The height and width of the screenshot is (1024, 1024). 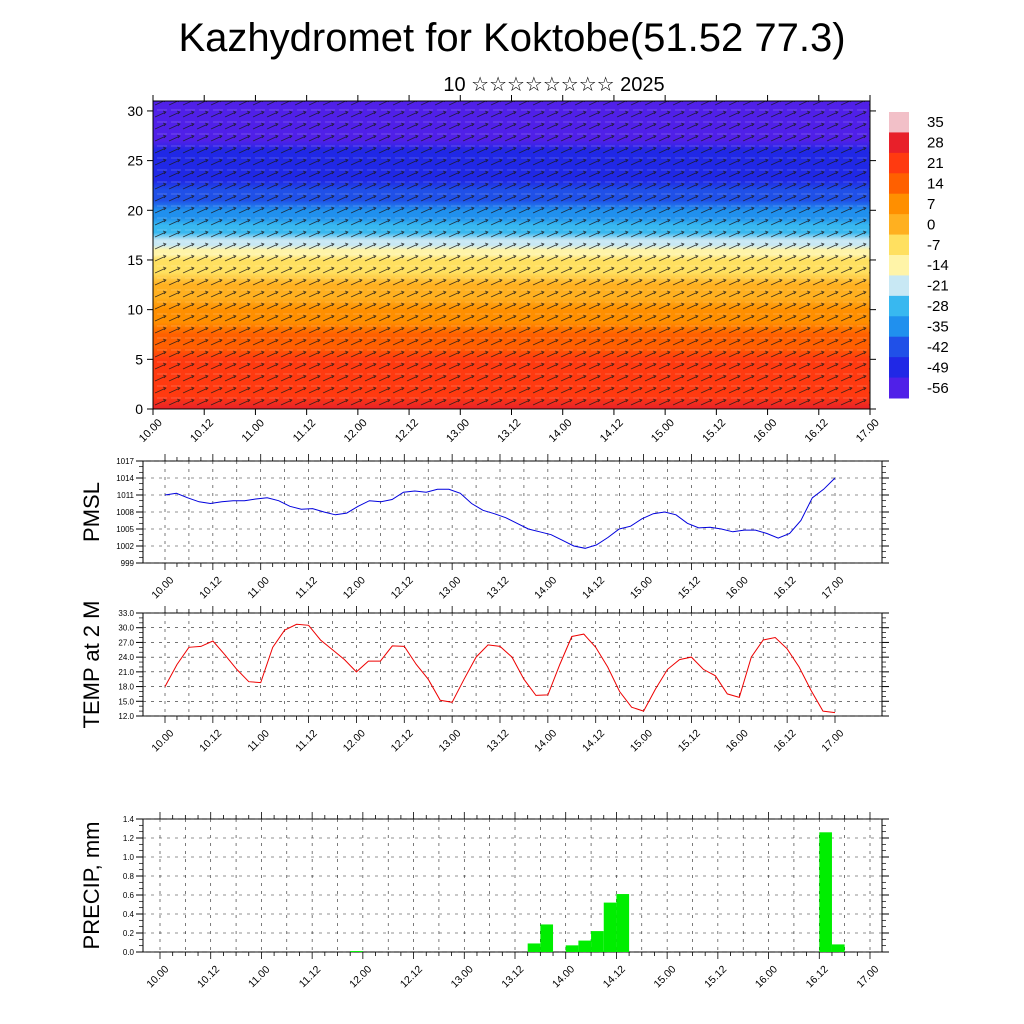 What do you see at coordinates (938, 265) in the screenshot?
I see `colorbar-label: -14` at bounding box center [938, 265].